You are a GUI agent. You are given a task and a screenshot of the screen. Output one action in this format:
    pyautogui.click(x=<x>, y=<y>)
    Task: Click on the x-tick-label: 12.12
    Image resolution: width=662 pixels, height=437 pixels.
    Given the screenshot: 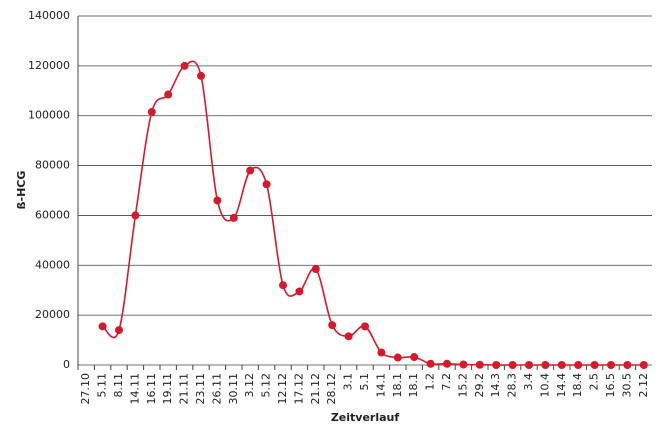 What is the action you would take?
    pyautogui.click(x=282, y=389)
    